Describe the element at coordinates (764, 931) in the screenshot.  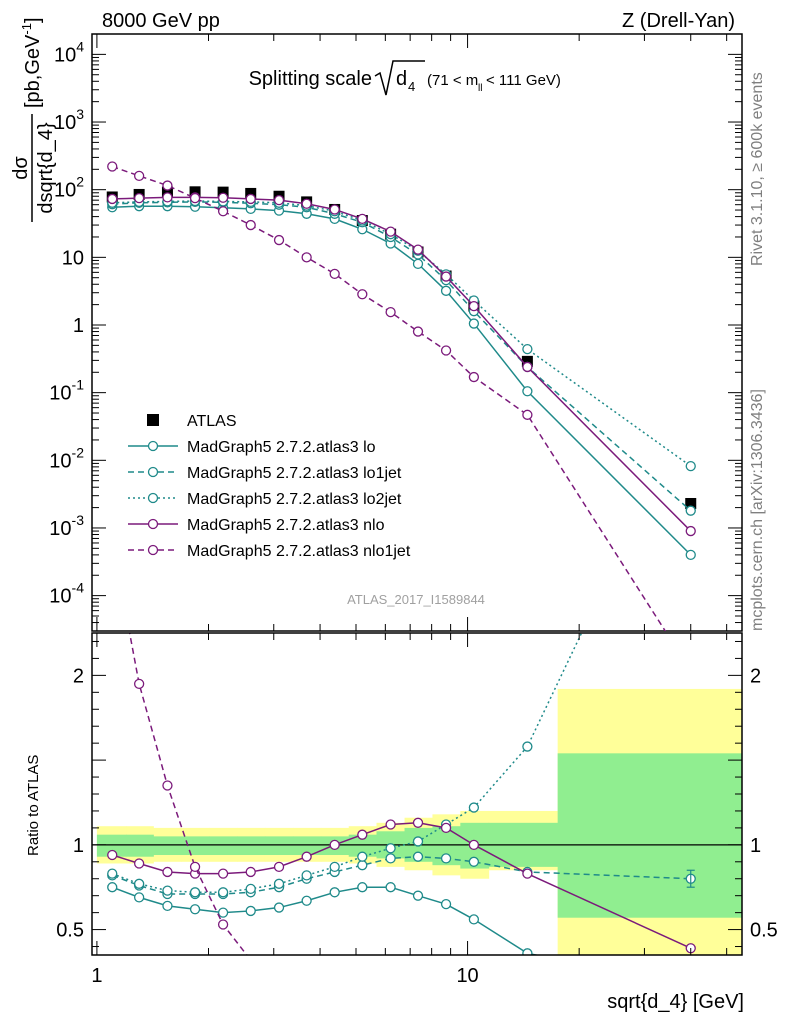
I see `ratio-y-tick-label-right: 0.5` at that location.